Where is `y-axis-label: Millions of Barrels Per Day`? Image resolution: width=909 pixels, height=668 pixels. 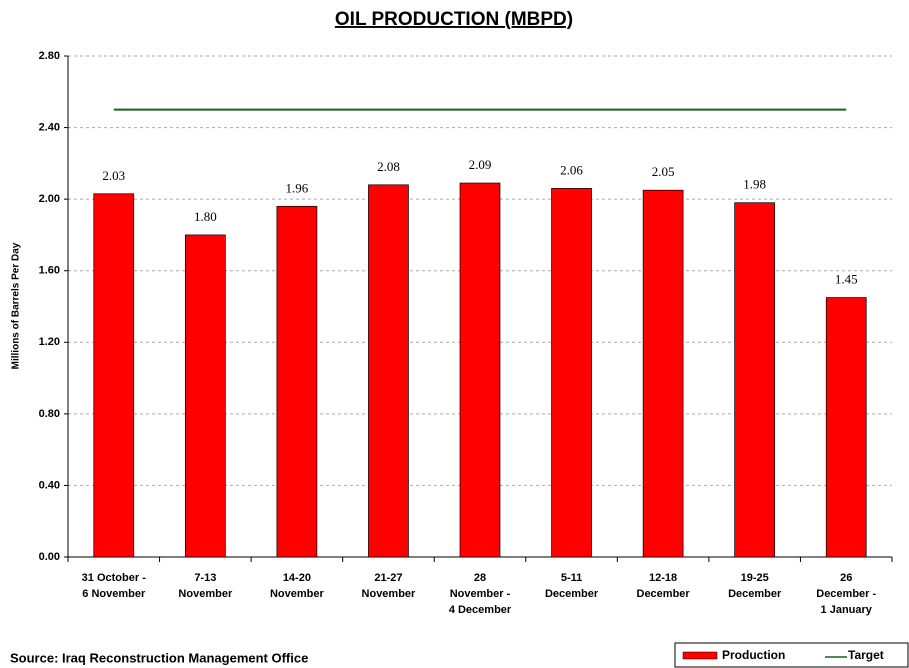
y-axis-label: Millions of Barrels Per Day is located at coordinates (16, 305).